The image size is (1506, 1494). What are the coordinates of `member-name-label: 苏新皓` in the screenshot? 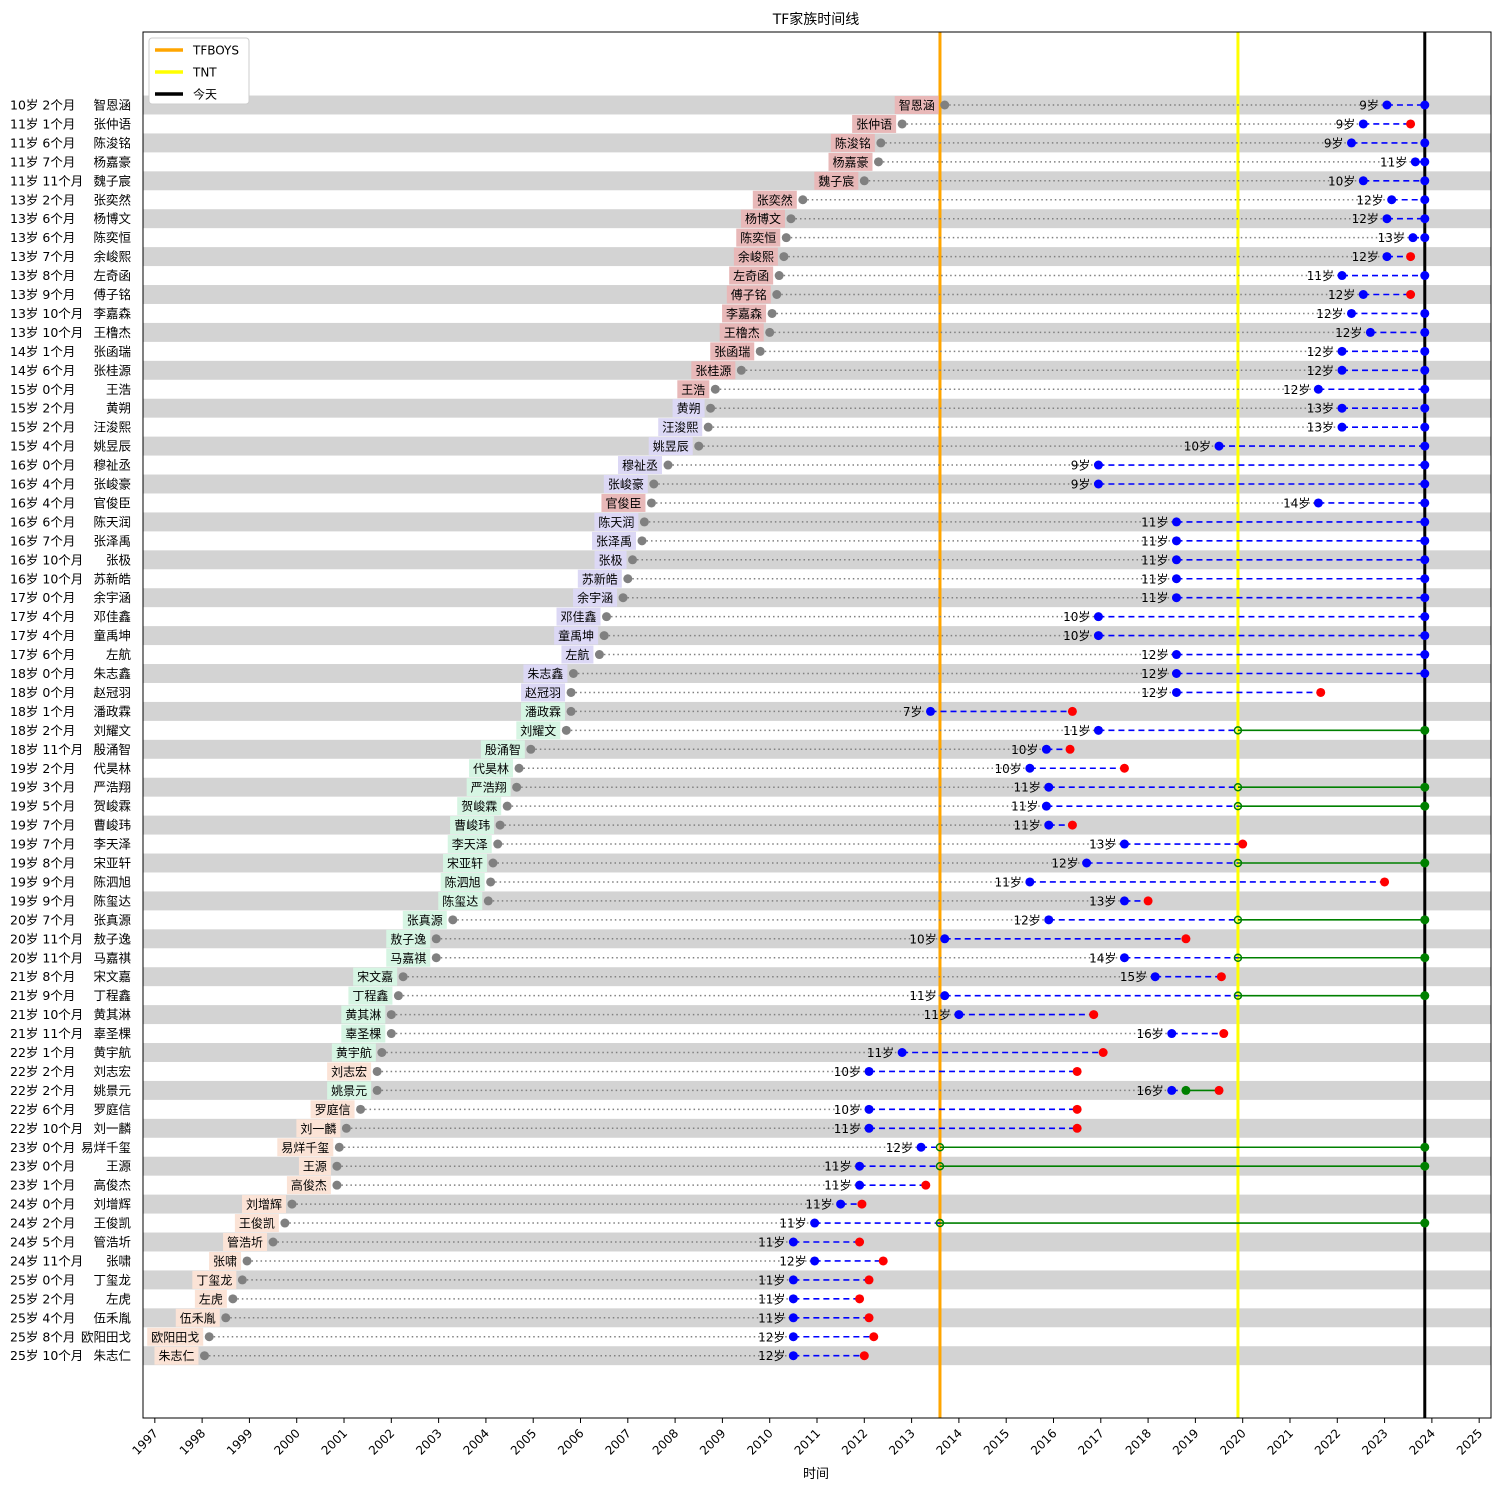 It's located at (112, 578).